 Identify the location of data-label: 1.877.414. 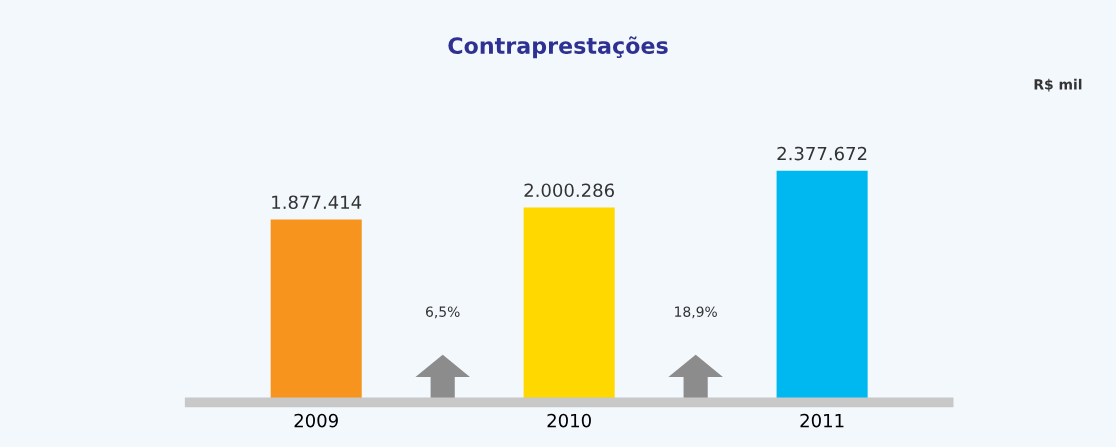
(317, 202).